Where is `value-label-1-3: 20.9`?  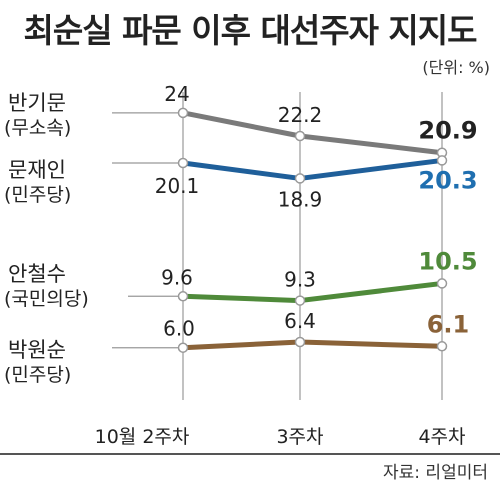
value-label-1-3: 20.9 is located at coordinates (447, 131).